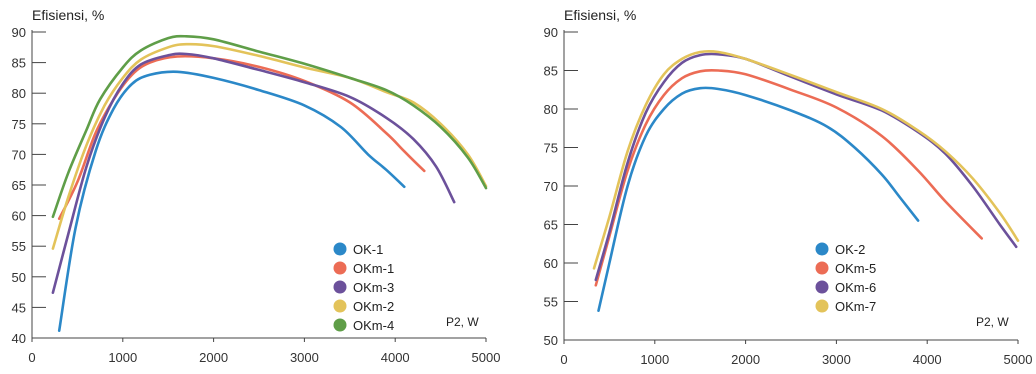 The width and height of the screenshot is (1036, 374). I want to click on legend-label-ok-2: OK-2, so click(850, 249).